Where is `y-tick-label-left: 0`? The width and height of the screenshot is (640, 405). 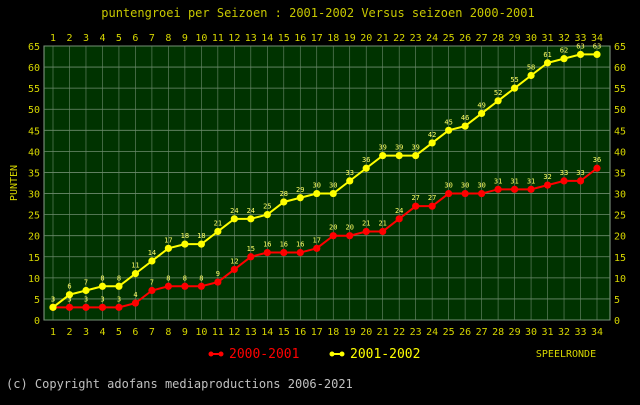 y-tick-label-left: 0 is located at coordinates (37, 321).